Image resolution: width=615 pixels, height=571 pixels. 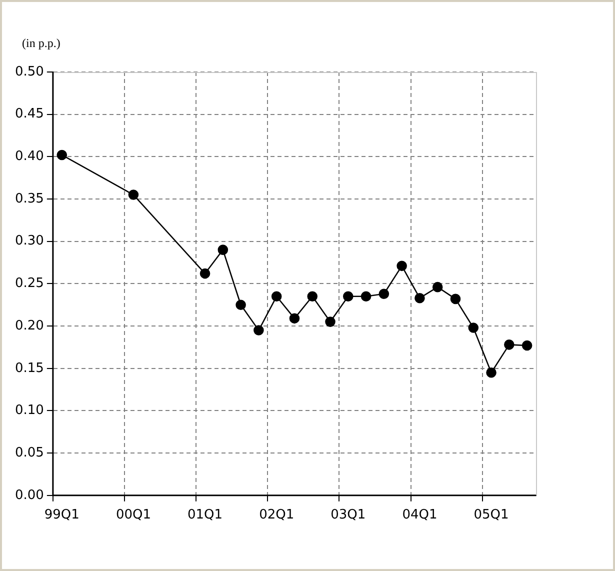 What do you see at coordinates (29, 241) in the screenshot?
I see `y-tick-label: 0.30` at bounding box center [29, 241].